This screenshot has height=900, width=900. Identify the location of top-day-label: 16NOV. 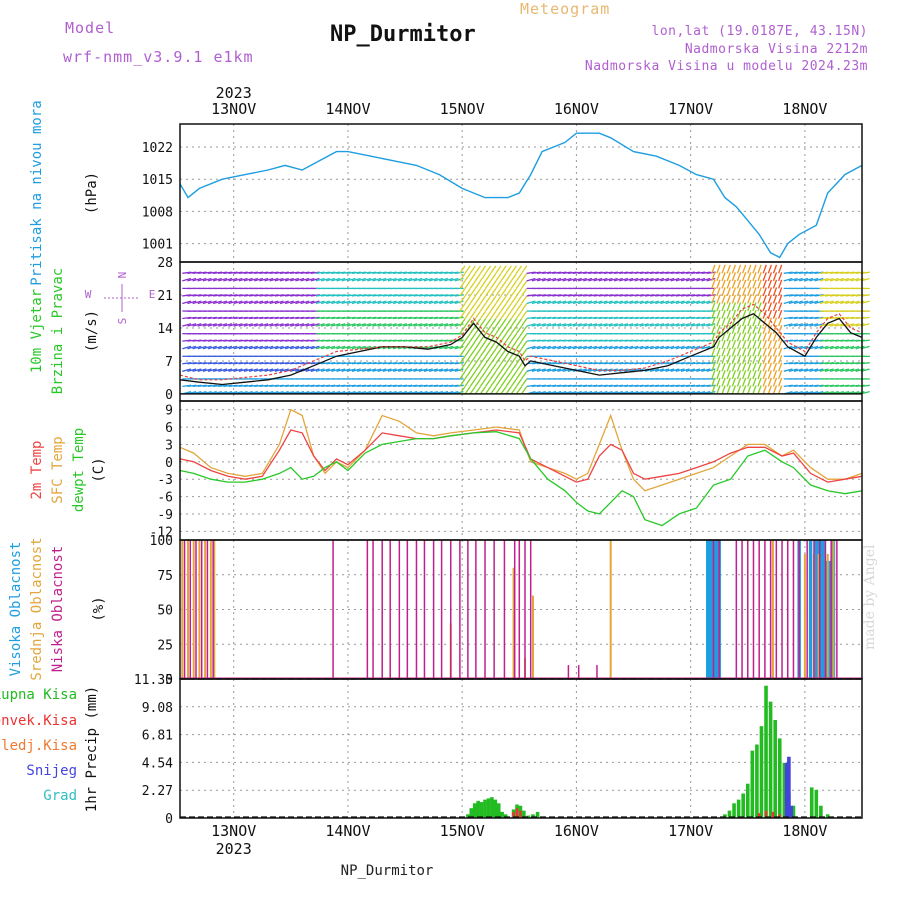
(576, 109).